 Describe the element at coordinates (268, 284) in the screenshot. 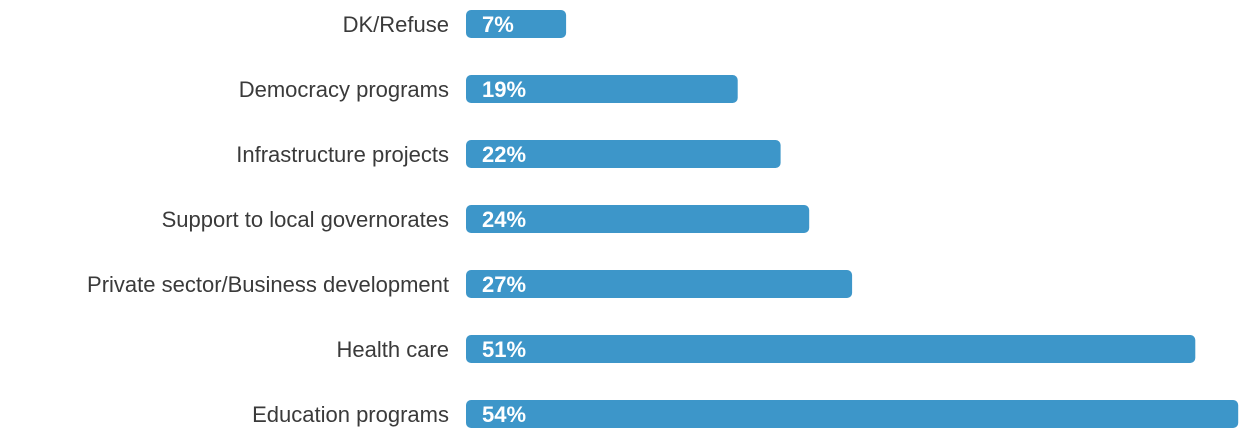

I see `category-label-private-sector-business-development: Private sector/Business development` at that location.